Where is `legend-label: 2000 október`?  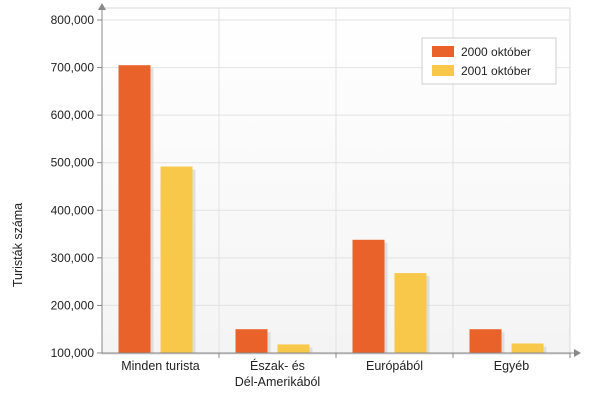 legend-label: 2000 október is located at coordinates (496, 52).